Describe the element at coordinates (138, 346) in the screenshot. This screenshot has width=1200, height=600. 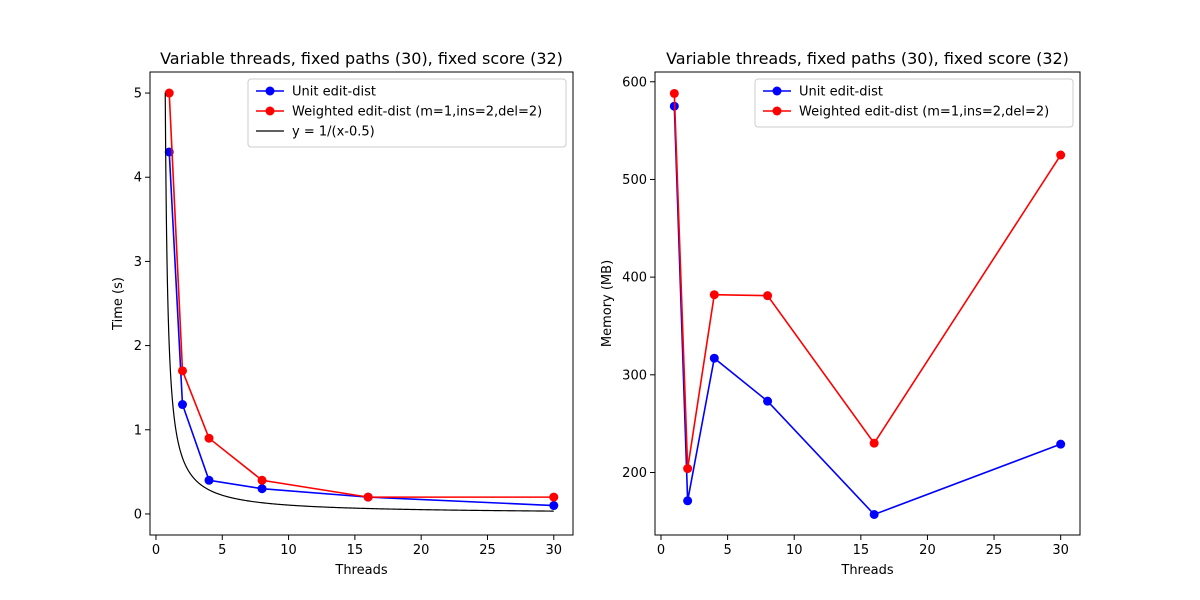
I see `y-tick-label: 2` at that location.